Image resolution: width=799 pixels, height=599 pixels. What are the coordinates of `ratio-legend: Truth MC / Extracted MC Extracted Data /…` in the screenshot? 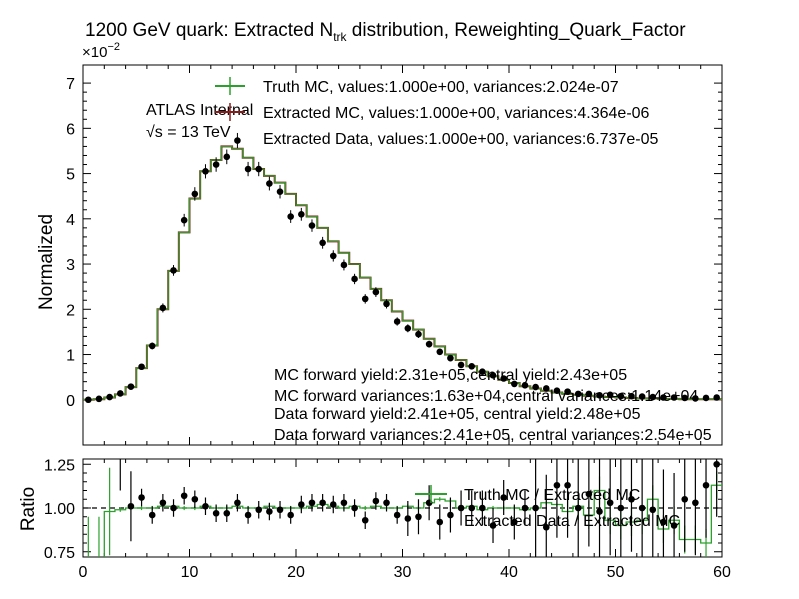 It's located at (547, 507).